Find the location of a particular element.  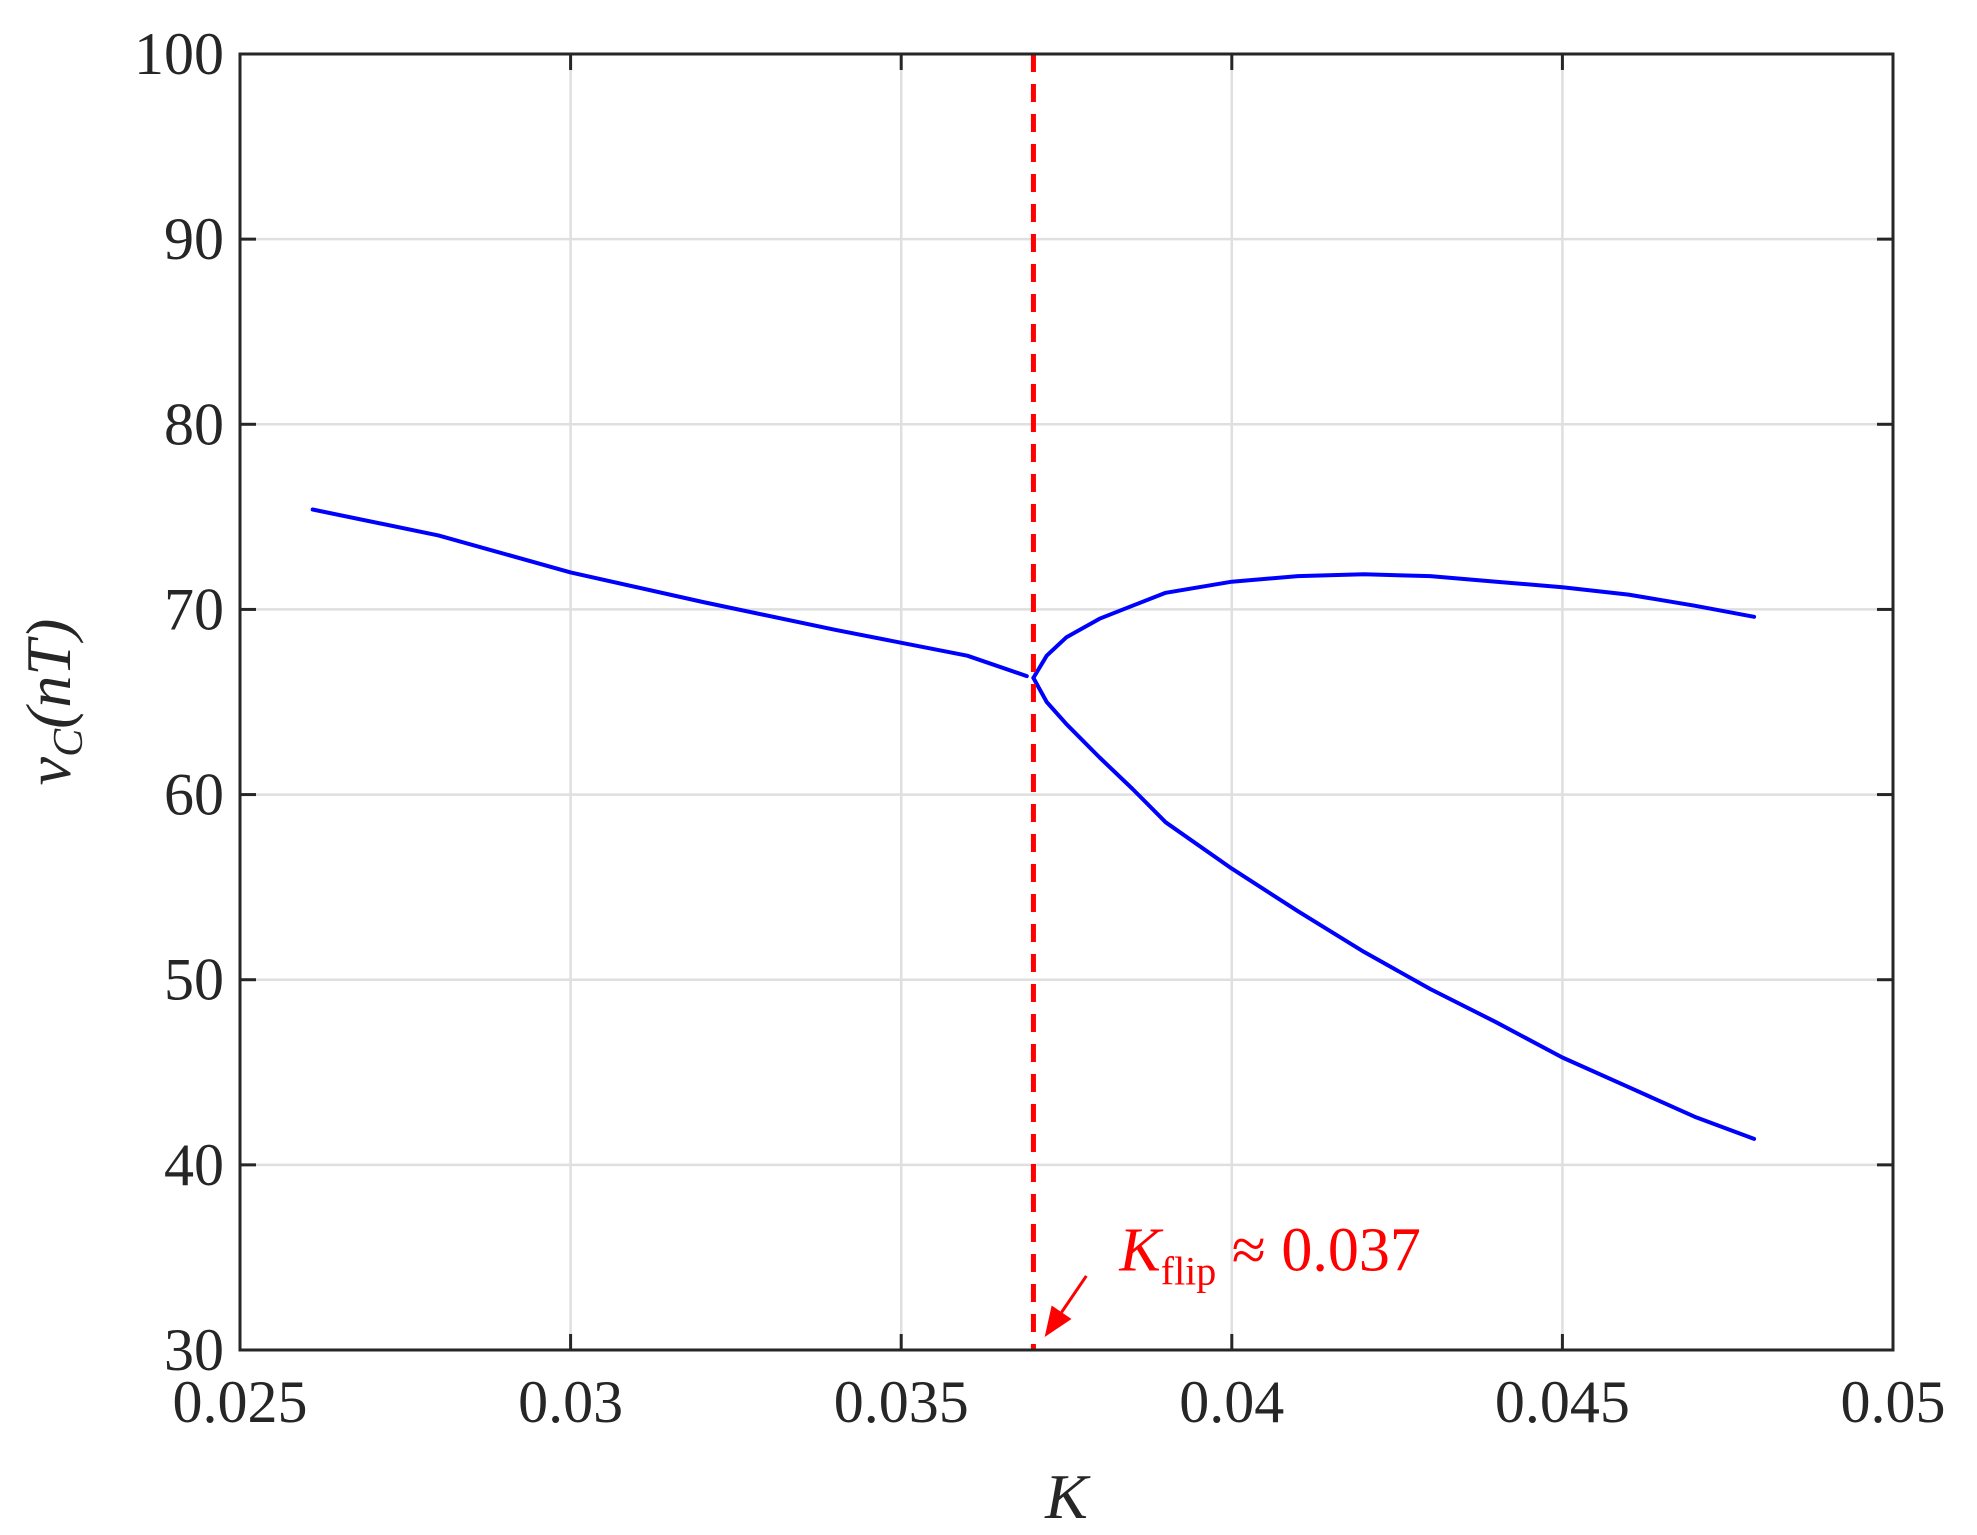

y-tick-label: 60 is located at coordinates (194, 795).